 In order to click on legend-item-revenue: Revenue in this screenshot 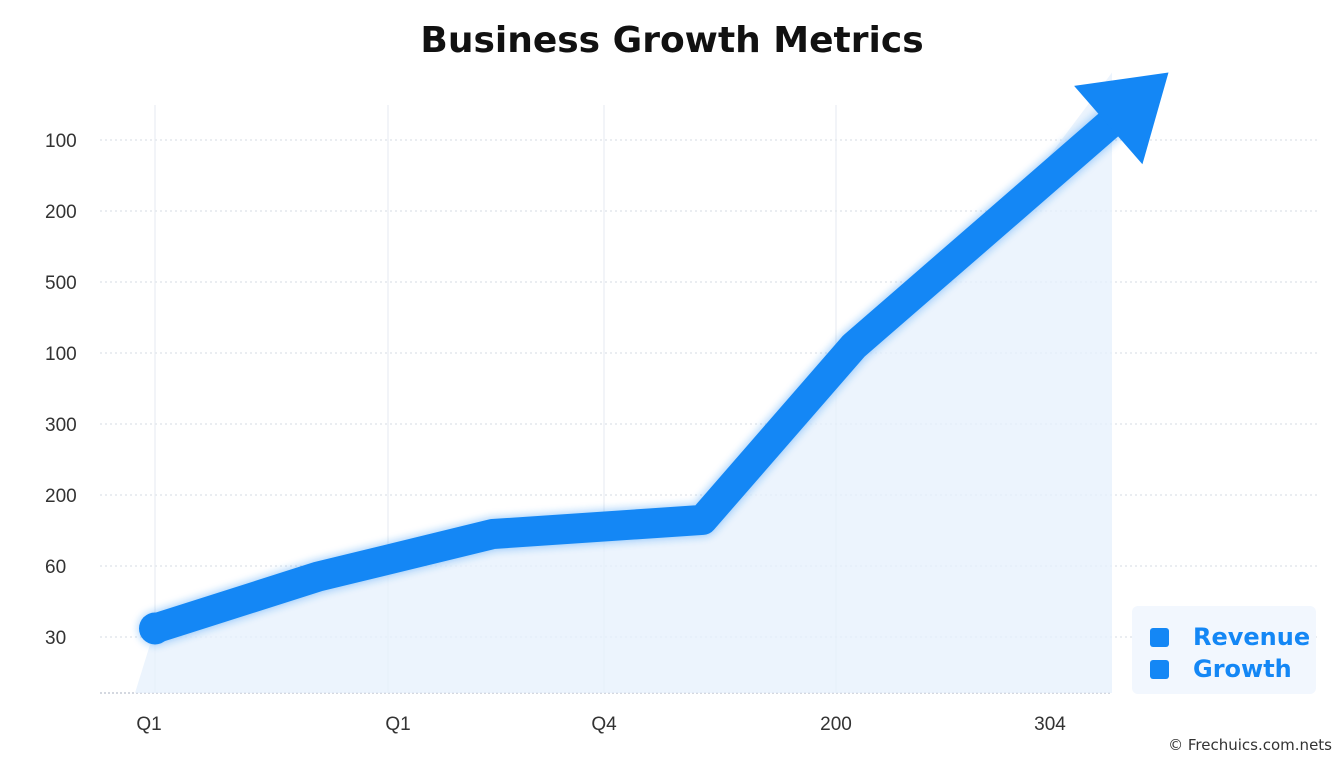, I will do `click(1230, 637)`.